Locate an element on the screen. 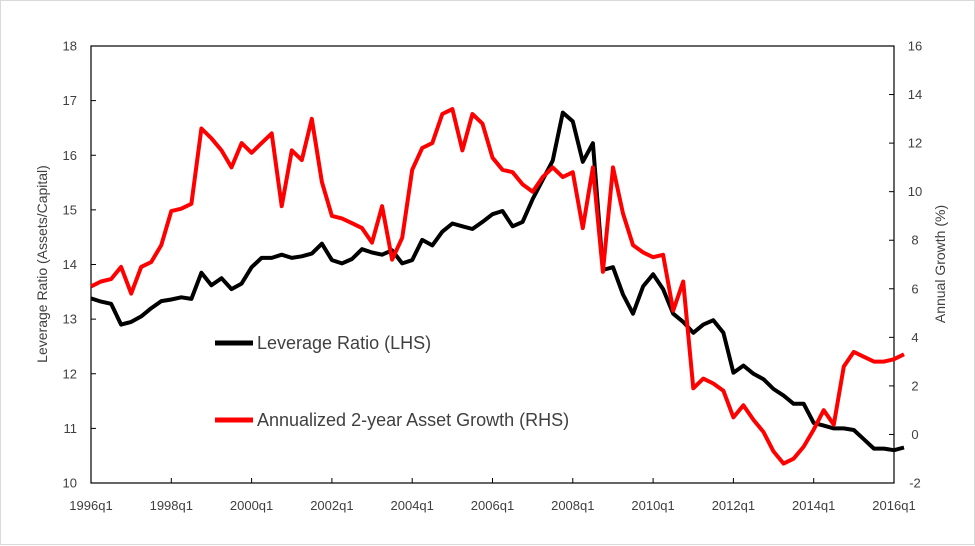 The width and height of the screenshot is (975, 546). right-tick-label: 8 is located at coordinates (914, 240).